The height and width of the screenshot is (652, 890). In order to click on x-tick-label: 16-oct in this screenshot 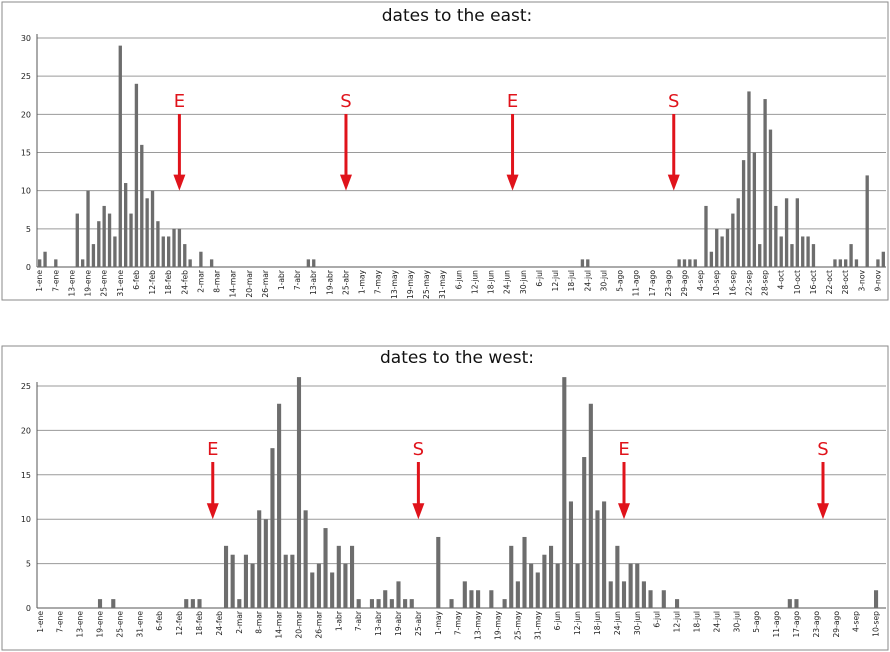, I will do `click(813, 282)`.